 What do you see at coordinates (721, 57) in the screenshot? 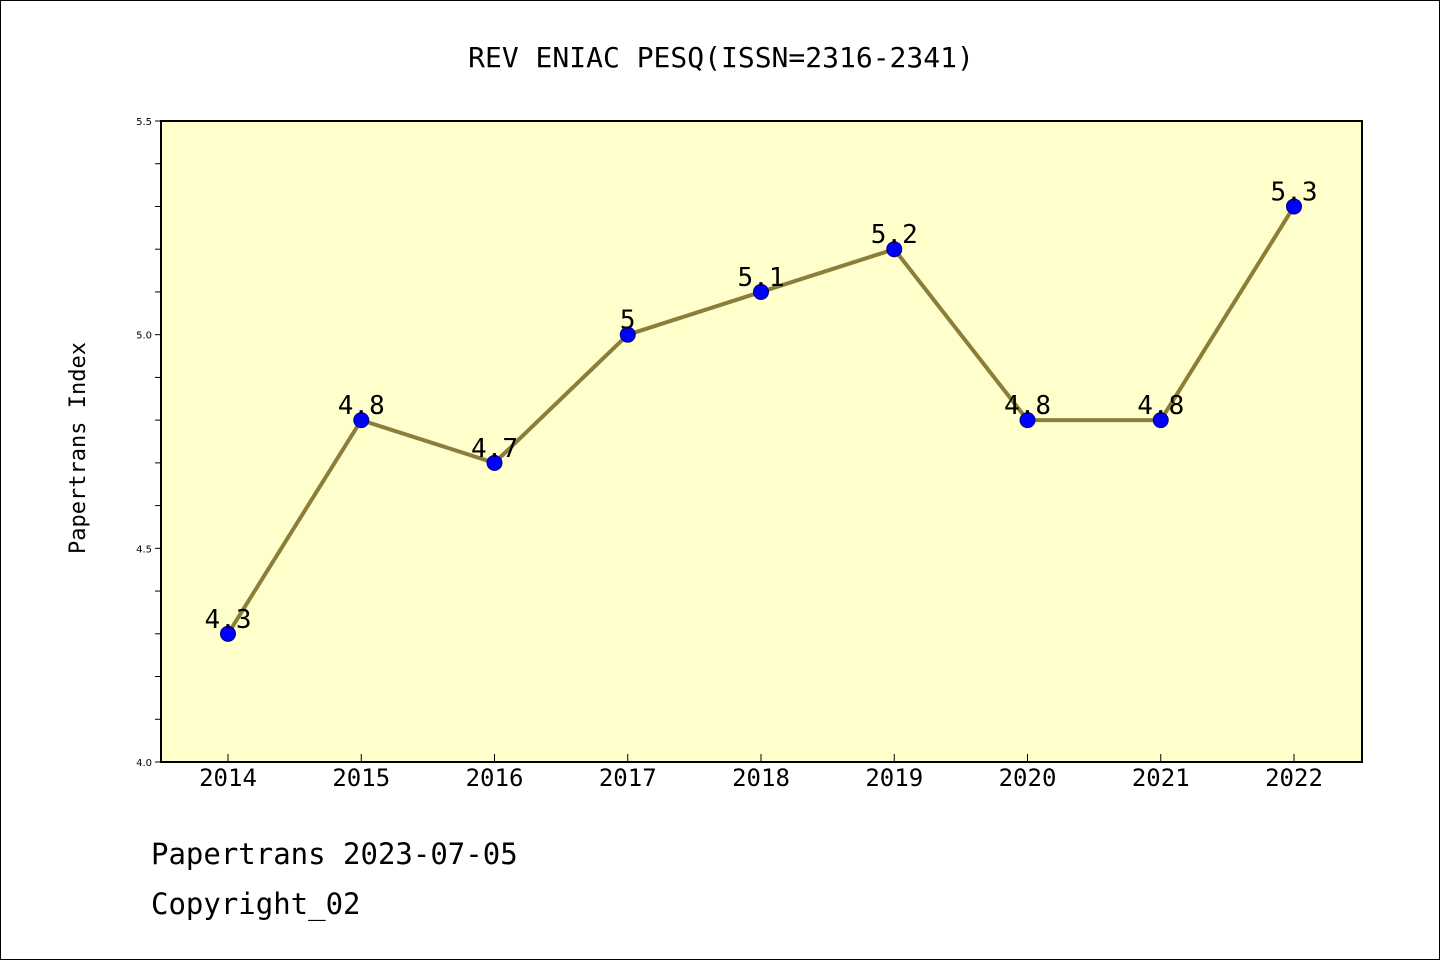
I see `chart-title: REV ENIAC PESQ(ISSN=2316-2341)` at bounding box center [721, 57].